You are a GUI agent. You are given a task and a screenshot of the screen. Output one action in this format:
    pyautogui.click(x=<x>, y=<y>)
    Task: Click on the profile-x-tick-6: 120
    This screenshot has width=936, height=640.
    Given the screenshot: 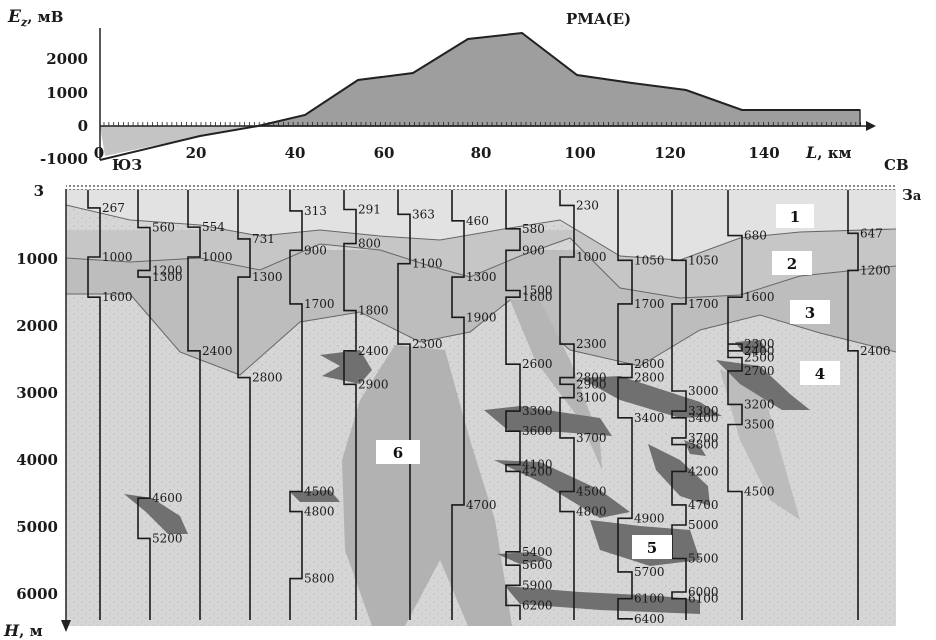 What is the action you would take?
    pyautogui.click(x=669, y=153)
    